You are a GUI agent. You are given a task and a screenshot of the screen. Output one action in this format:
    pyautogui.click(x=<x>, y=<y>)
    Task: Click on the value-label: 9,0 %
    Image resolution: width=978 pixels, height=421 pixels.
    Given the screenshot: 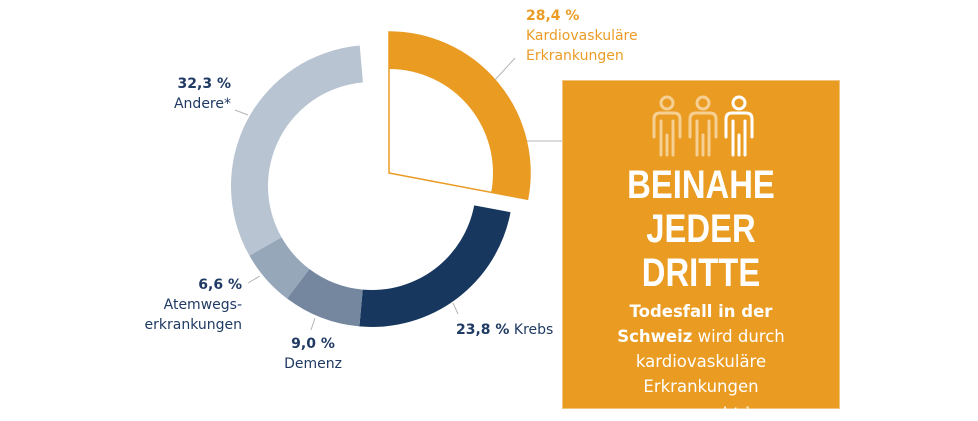 What is the action you would take?
    pyautogui.click(x=313, y=344)
    